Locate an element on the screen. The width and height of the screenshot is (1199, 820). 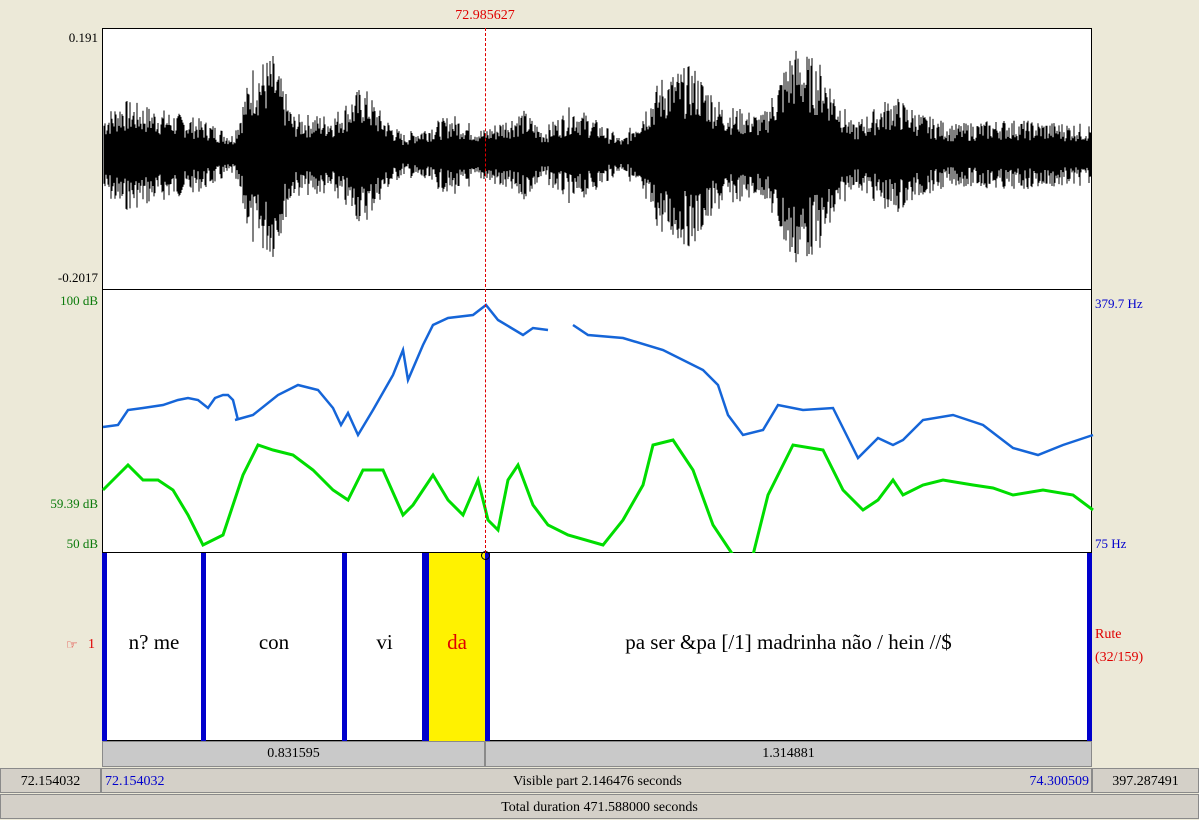
intensity-contour is located at coordinates (597, 497).